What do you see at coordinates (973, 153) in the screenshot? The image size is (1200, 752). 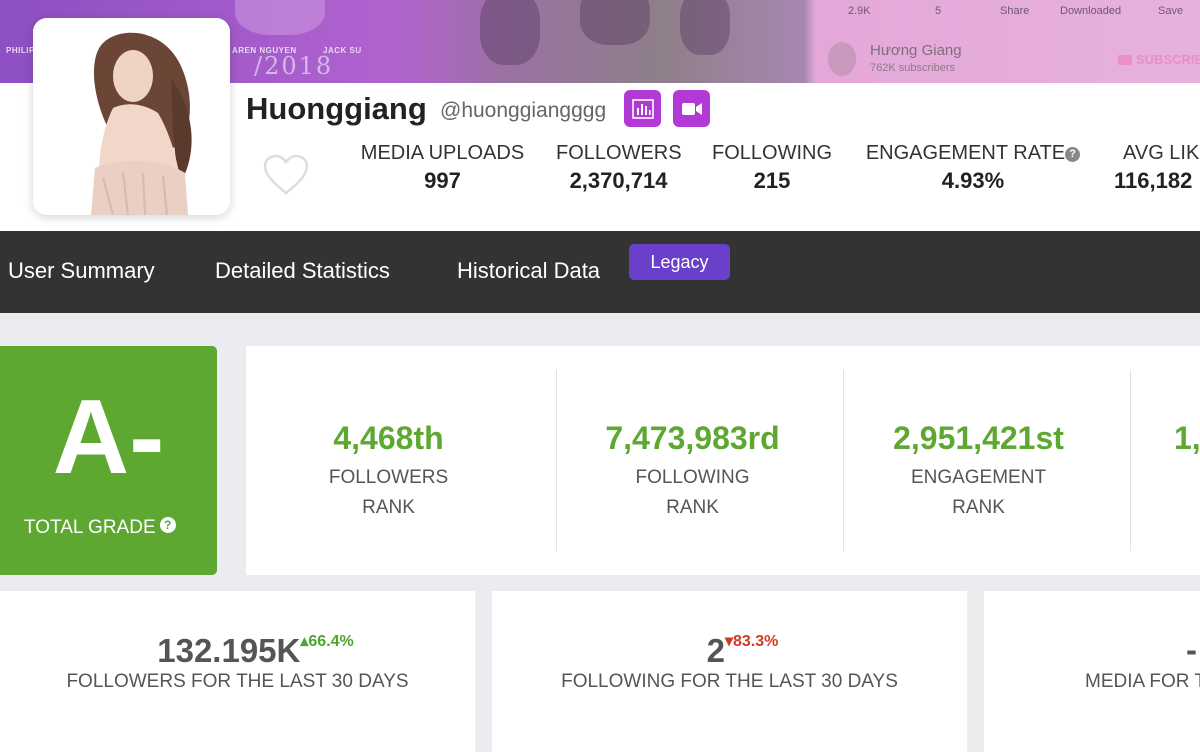 I see `stat-label: ENGAGEMENT RATE?` at bounding box center [973, 153].